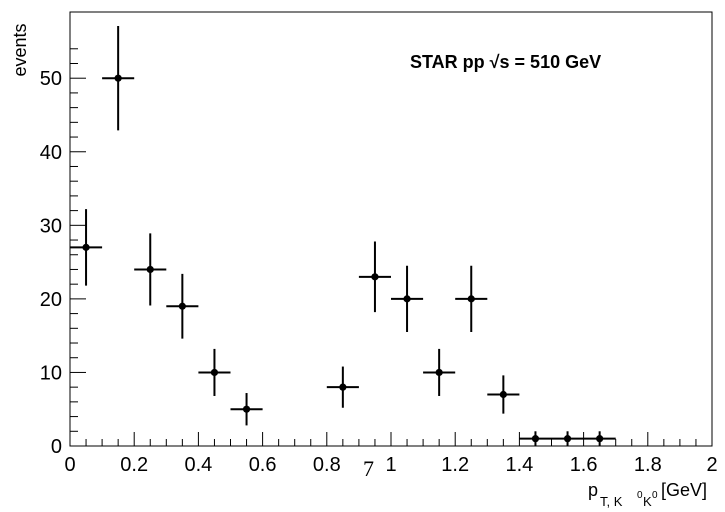 This screenshot has width=725, height=512. What do you see at coordinates (593, 490) in the screenshot?
I see `x-axis-label-main: p` at bounding box center [593, 490].